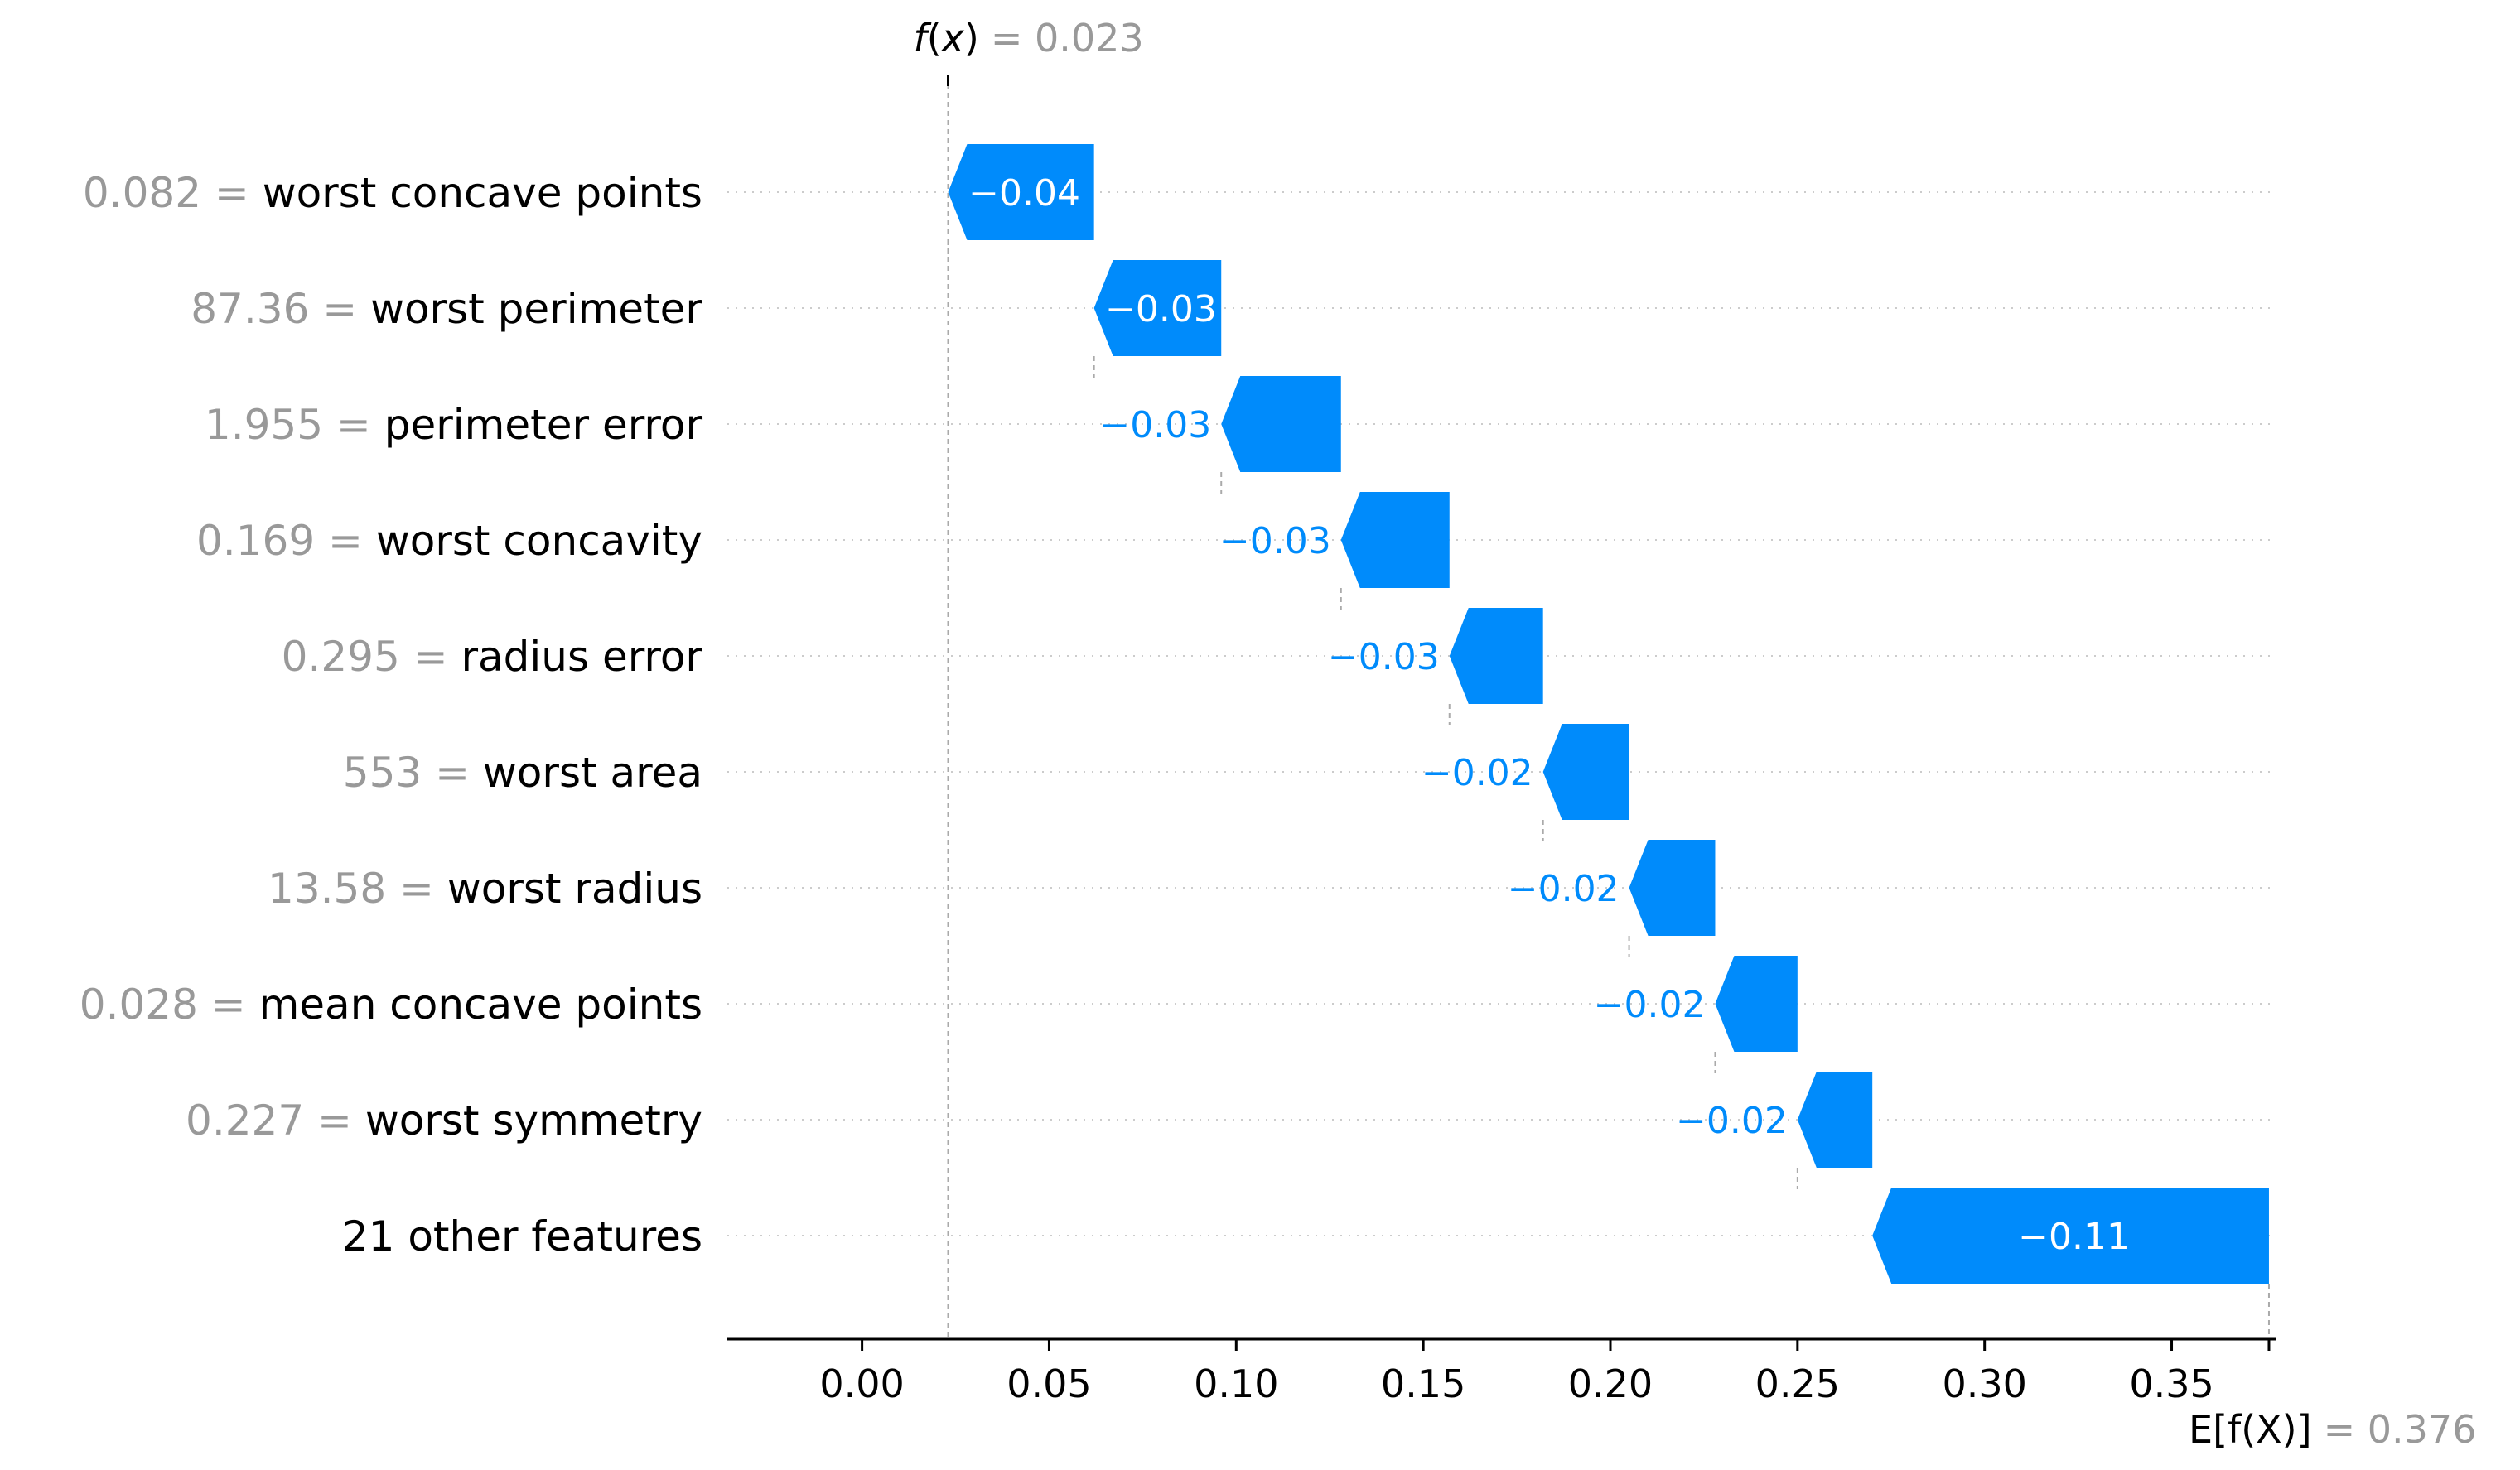 This screenshot has width=2520, height=1470. What do you see at coordinates (173, 193) in the screenshot?
I see `feature-value: 0.082 =` at bounding box center [173, 193].